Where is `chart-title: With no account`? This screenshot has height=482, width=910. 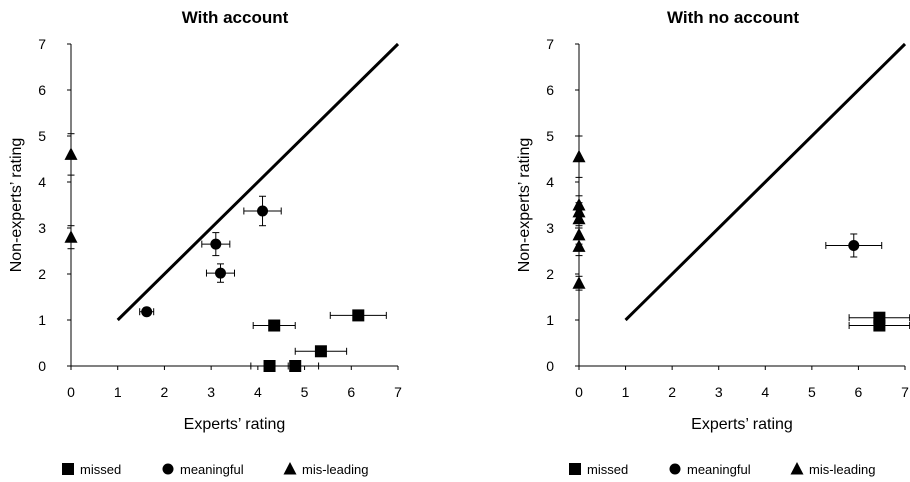
chart-title: With no account is located at coordinates (733, 17).